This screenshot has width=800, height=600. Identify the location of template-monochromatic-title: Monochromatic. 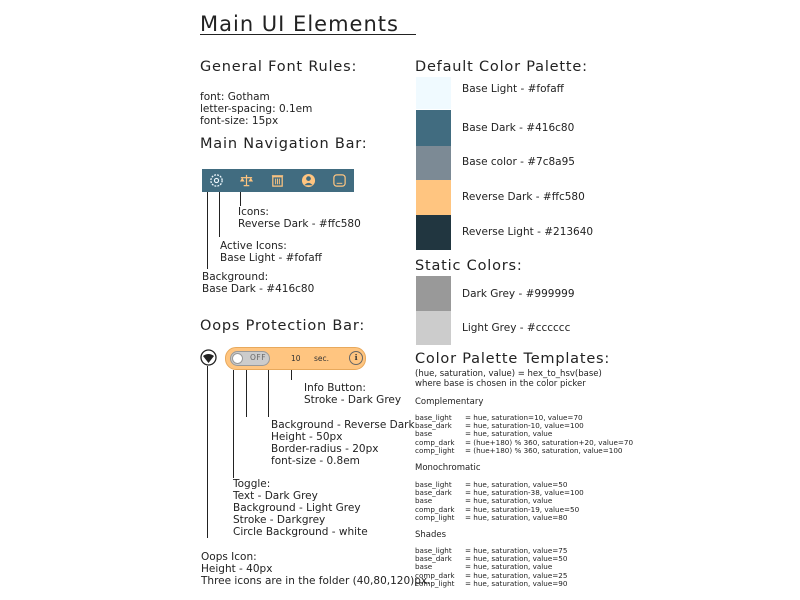
(448, 468).